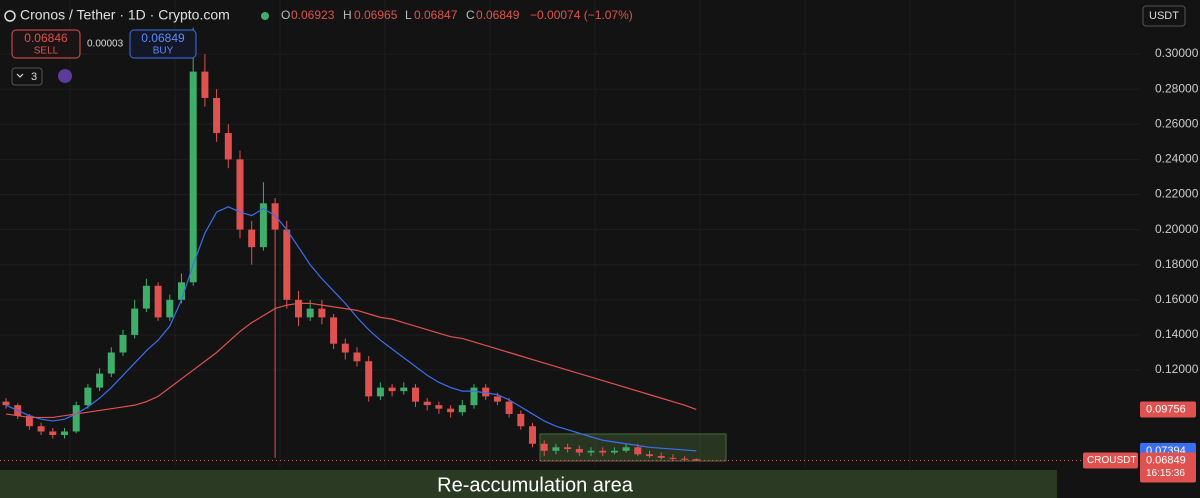 This screenshot has height=498, width=1200. What do you see at coordinates (105, 44) in the screenshot?
I see `spread: 0.00003` at bounding box center [105, 44].